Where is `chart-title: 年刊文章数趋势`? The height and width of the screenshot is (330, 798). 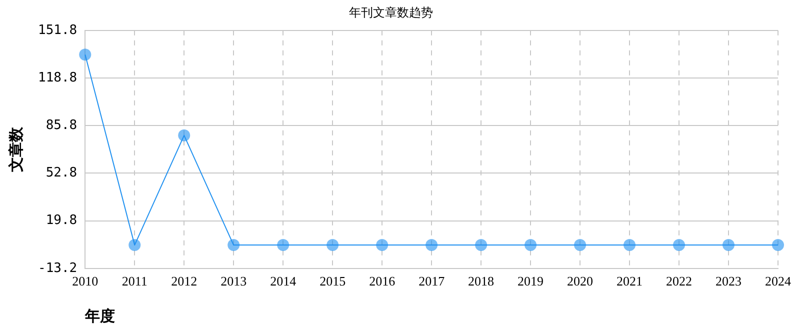
chart-title: 年刊文章数趋势 is located at coordinates (391, 12).